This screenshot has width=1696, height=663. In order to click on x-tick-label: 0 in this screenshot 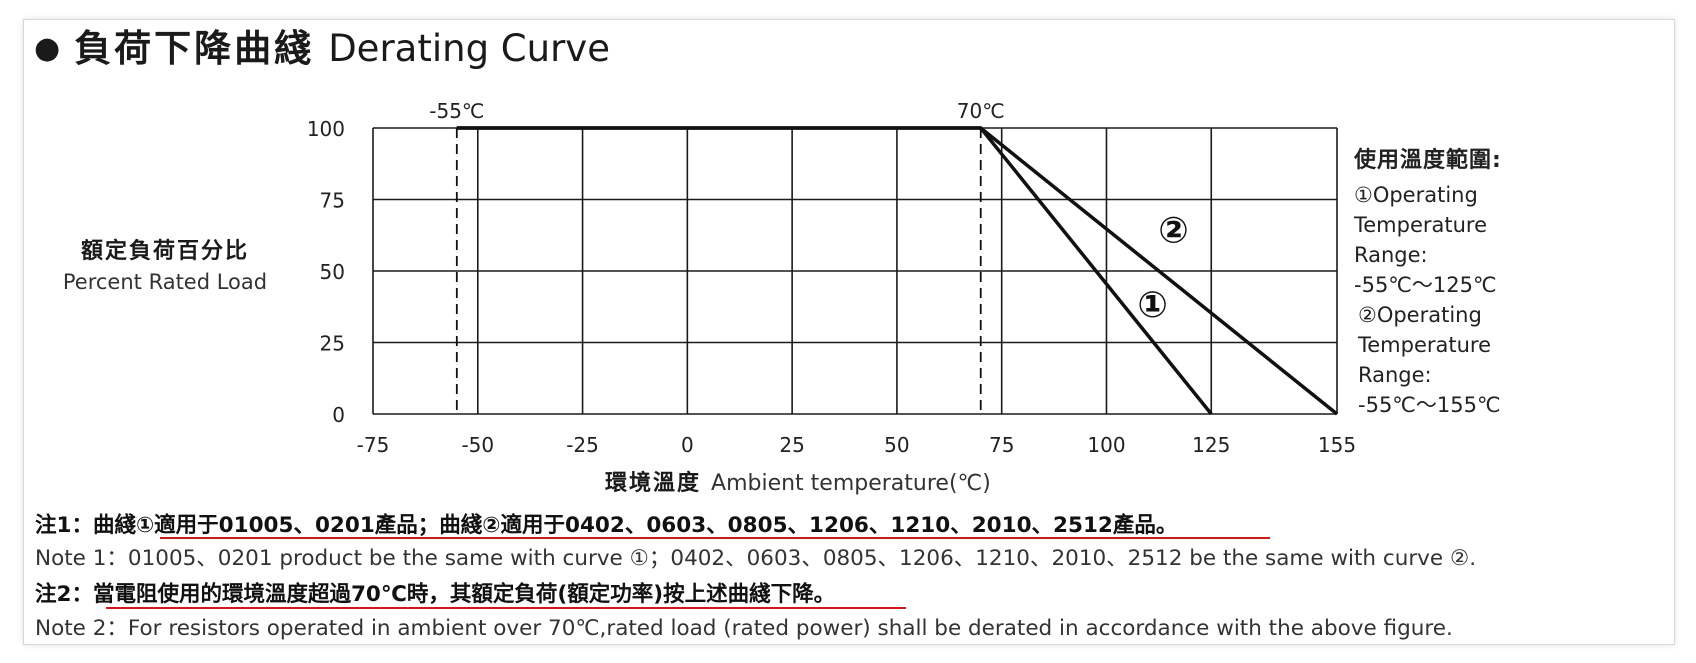, I will do `click(687, 445)`.